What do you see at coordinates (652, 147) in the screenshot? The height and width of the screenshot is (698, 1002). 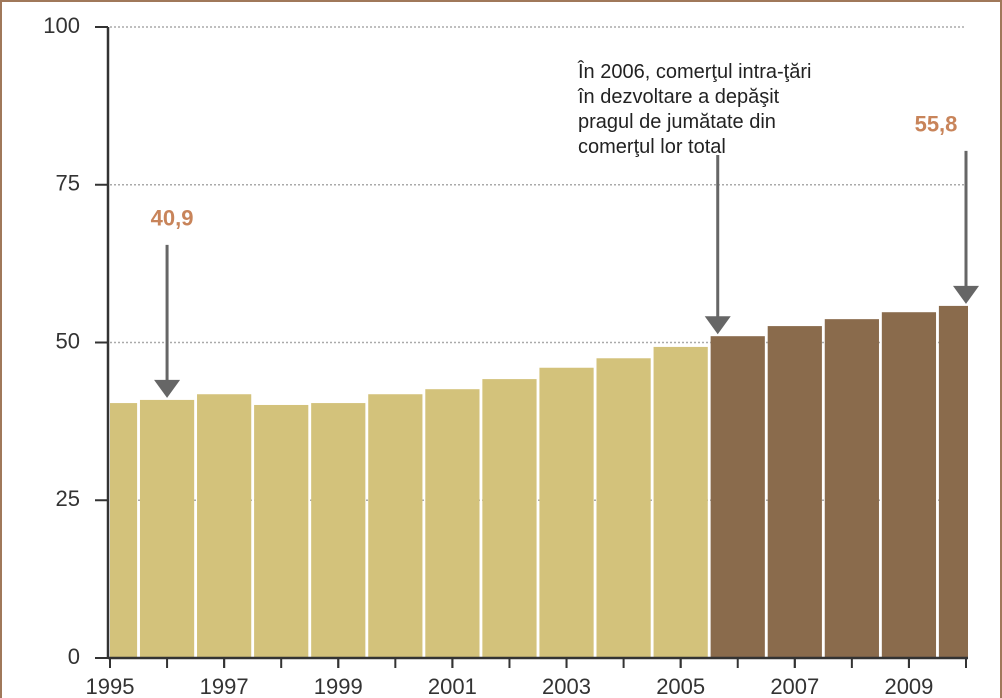 I see `annotation-line: comerţul lor total` at bounding box center [652, 147].